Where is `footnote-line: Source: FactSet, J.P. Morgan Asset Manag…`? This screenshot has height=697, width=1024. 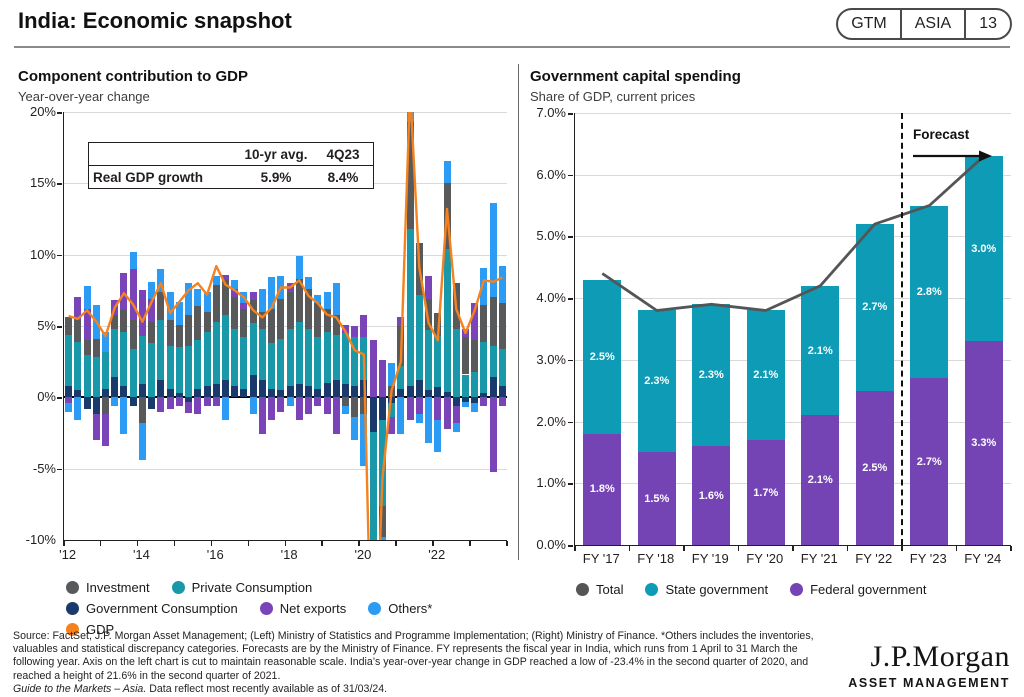 footnote-line: Source: FactSet, J.P. Morgan Asset Manag… is located at coordinates (413, 636).